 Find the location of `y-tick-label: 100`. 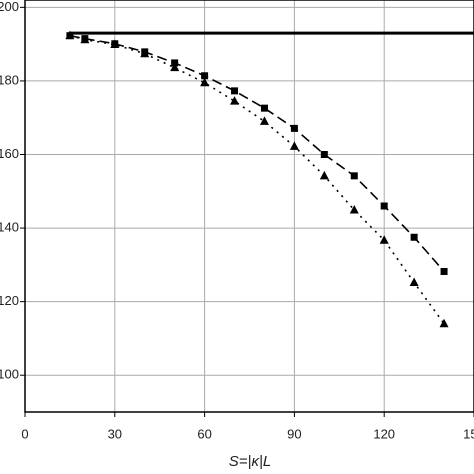

y-tick-label: 100 is located at coordinates (9, 374).